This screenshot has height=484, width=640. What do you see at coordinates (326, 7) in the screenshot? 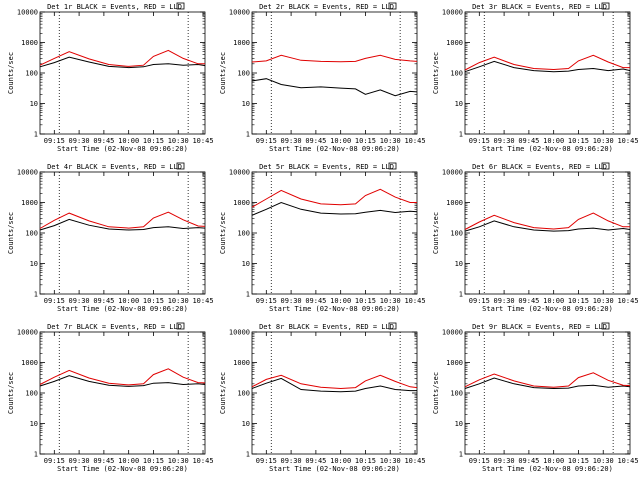
I see `panel-title: Det 2r BLACK = Events, RED = LLD` at bounding box center [326, 7].